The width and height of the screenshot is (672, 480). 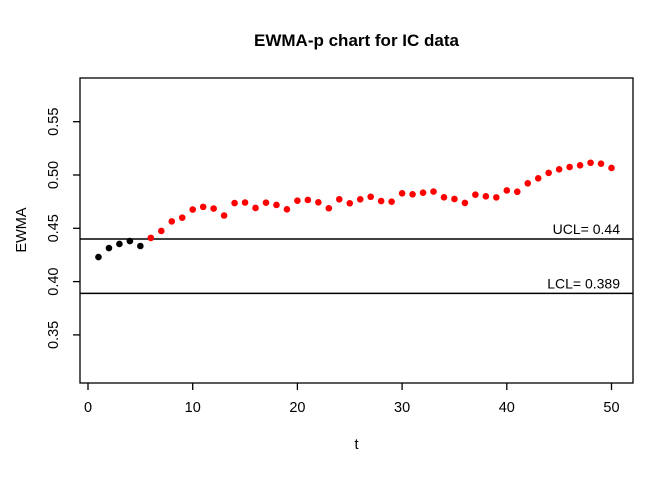 What do you see at coordinates (611, 408) in the screenshot?
I see `x-tick-label: 50` at bounding box center [611, 408].